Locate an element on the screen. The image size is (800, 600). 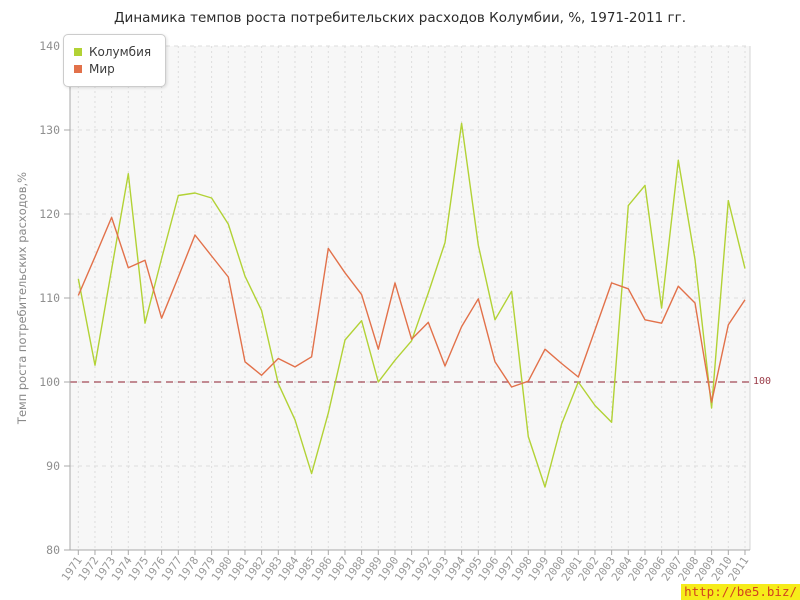
y-tick-label: 130 is located at coordinates (49, 130).